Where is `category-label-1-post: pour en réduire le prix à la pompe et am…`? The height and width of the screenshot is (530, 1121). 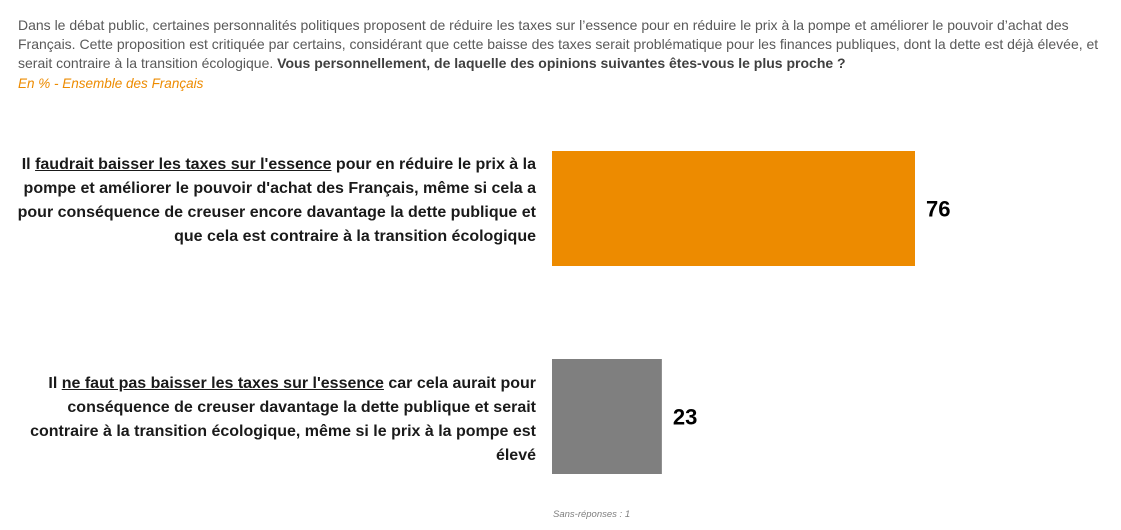
category-label-1-post: pour en réduire le prix à la pompe et am… is located at coordinates (276, 200).